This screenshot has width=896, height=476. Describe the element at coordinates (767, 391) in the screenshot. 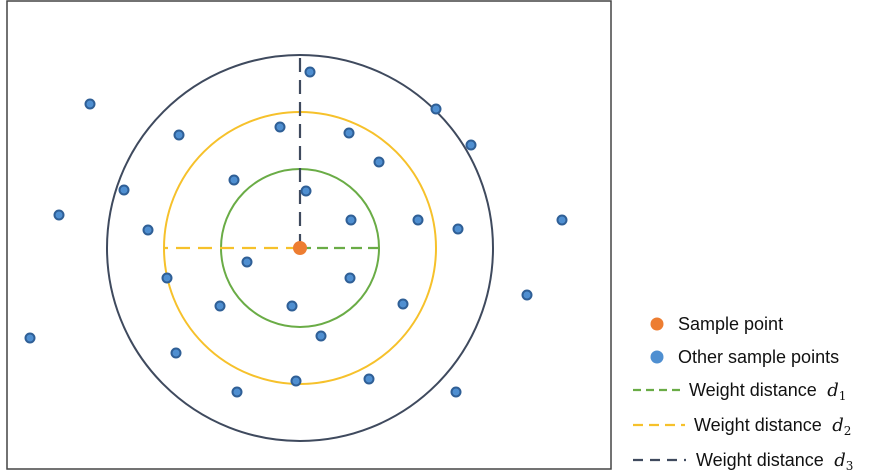

I see `d1-legend-label: Weight distance d1` at that location.